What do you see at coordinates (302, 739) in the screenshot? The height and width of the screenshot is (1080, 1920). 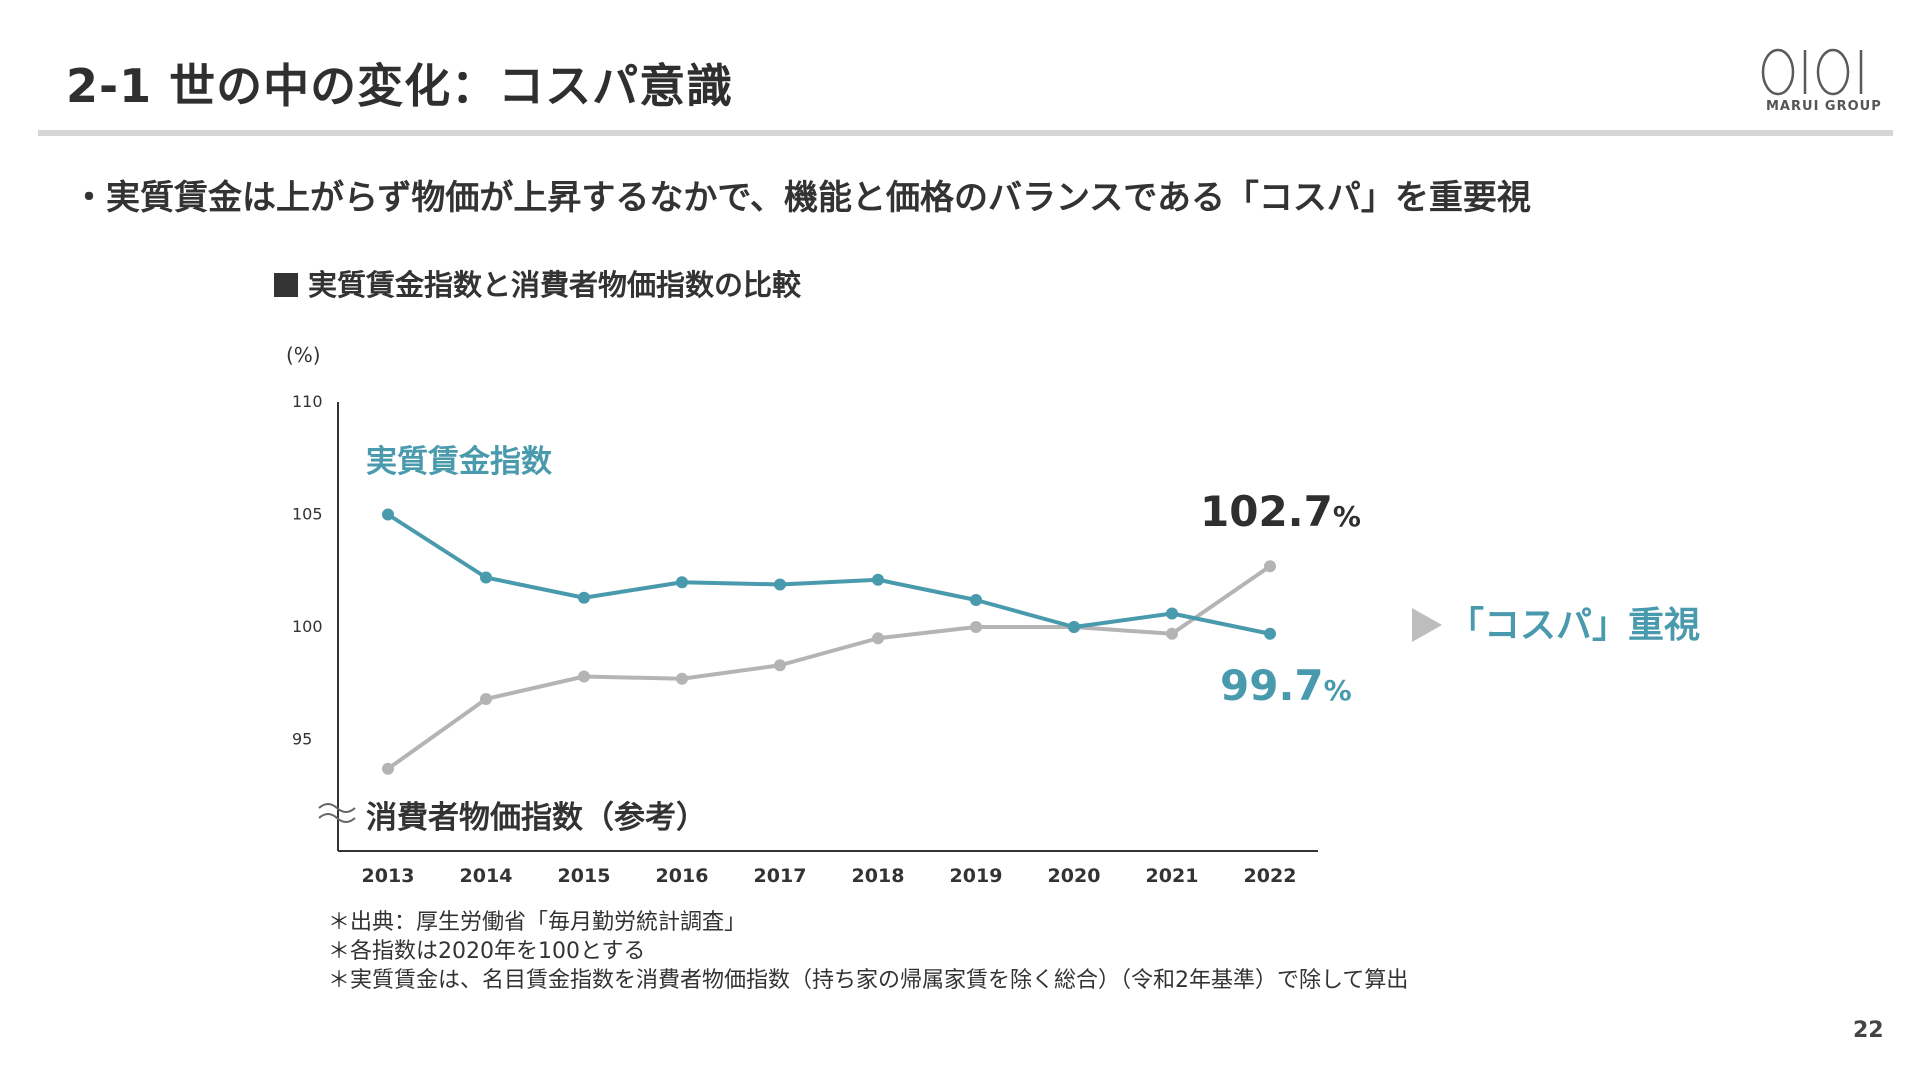 I see `y-tick-label: 95` at bounding box center [302, 739].